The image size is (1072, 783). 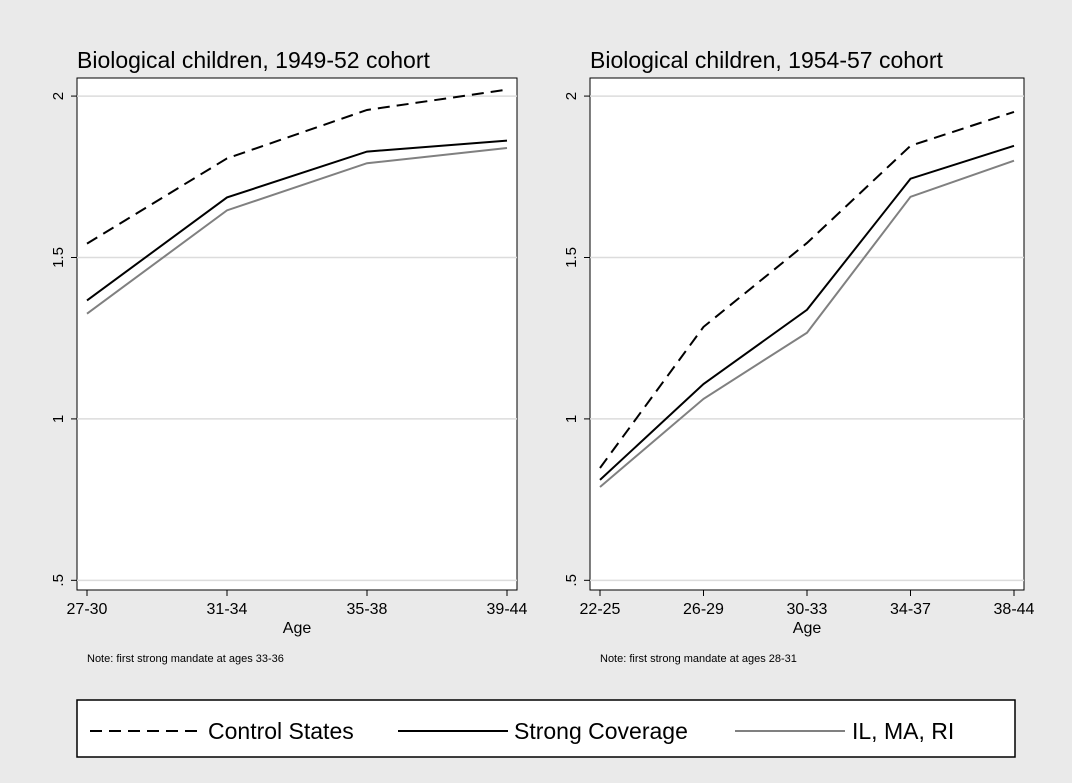 What do you see at coordinates (601, 731) in the screenshot?
I see `legend-label: Strong Coverage` at bounding box center [601, 731].